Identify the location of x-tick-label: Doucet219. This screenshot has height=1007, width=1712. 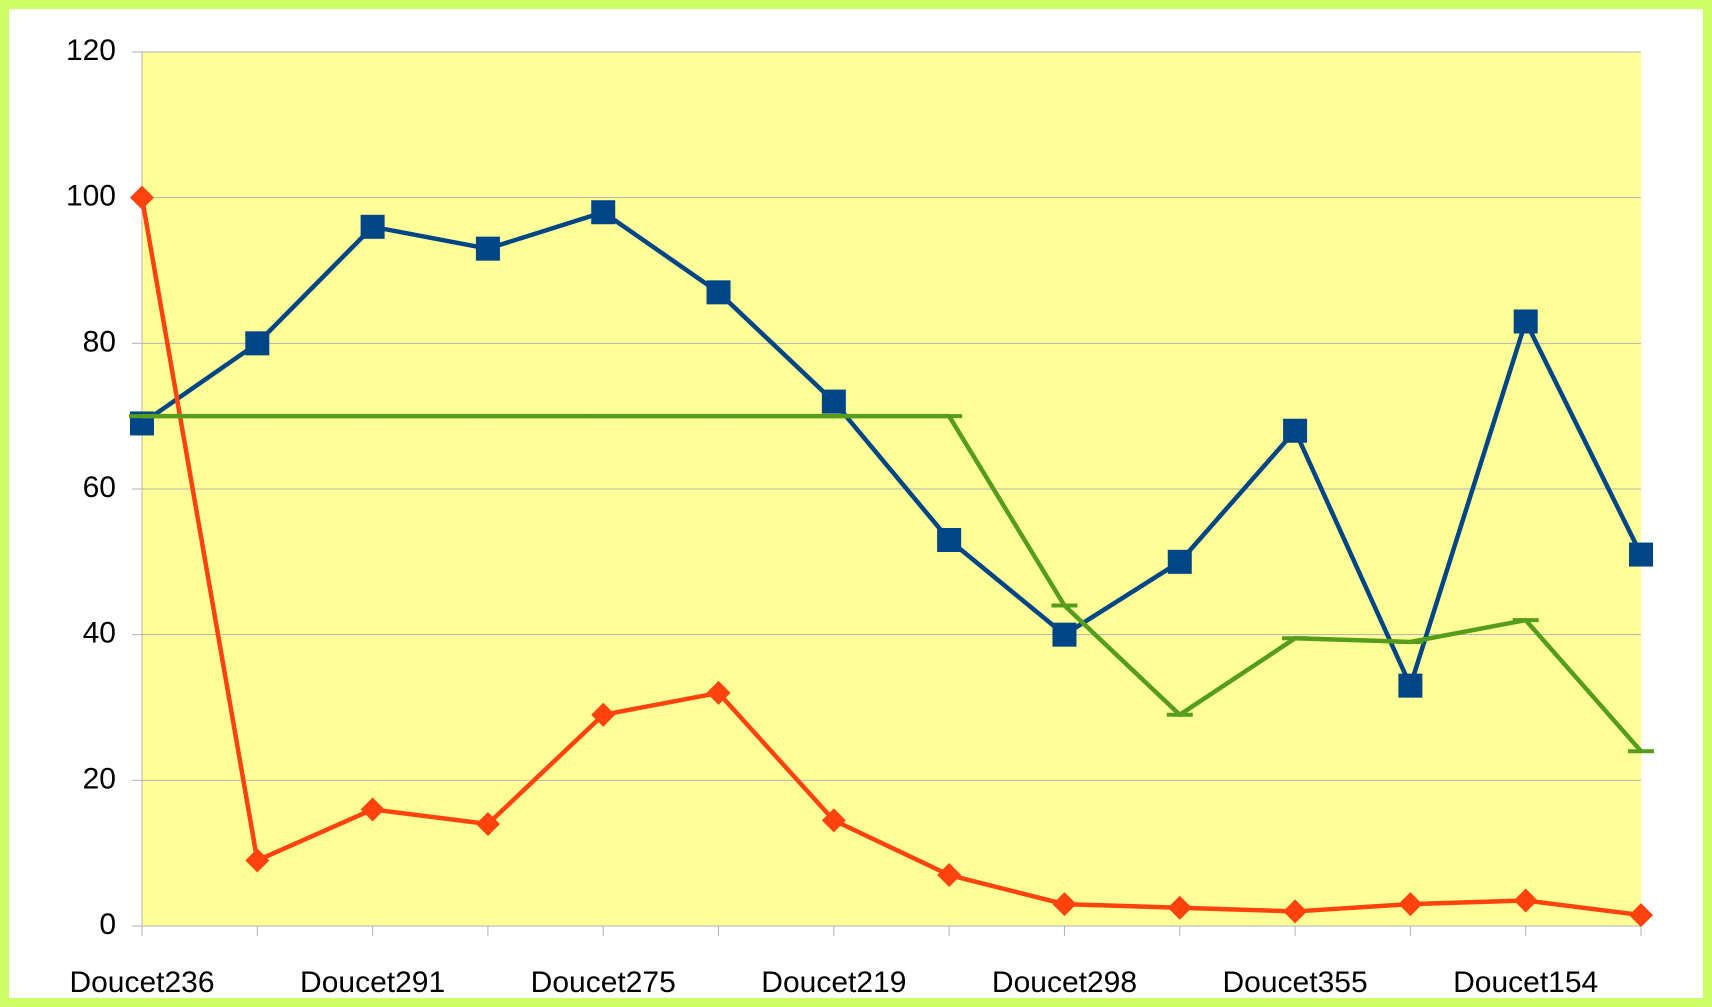
(833, 982).